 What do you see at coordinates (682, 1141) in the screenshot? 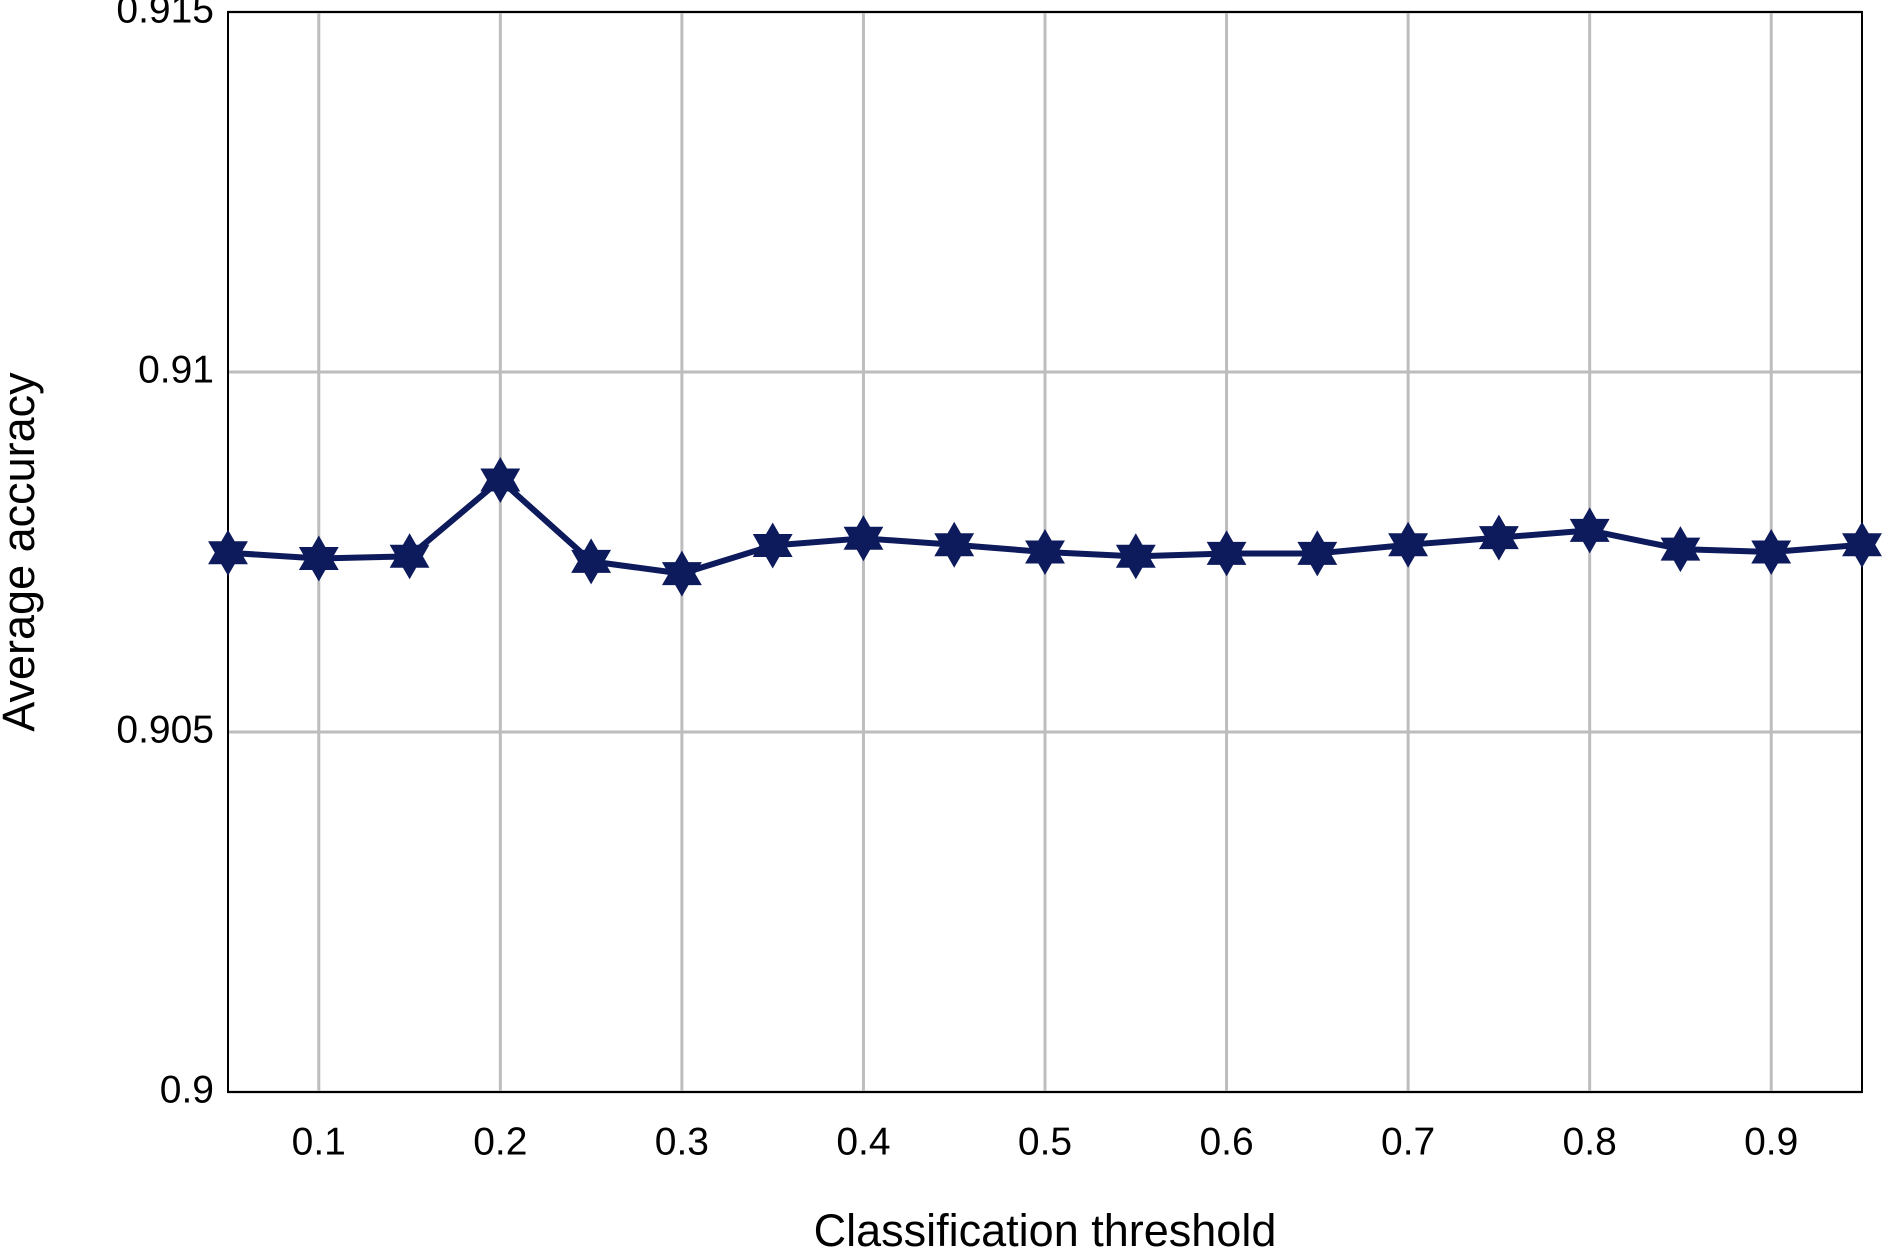
I see `x-tick-label: 0.3` at bounding box center [682, 1141].